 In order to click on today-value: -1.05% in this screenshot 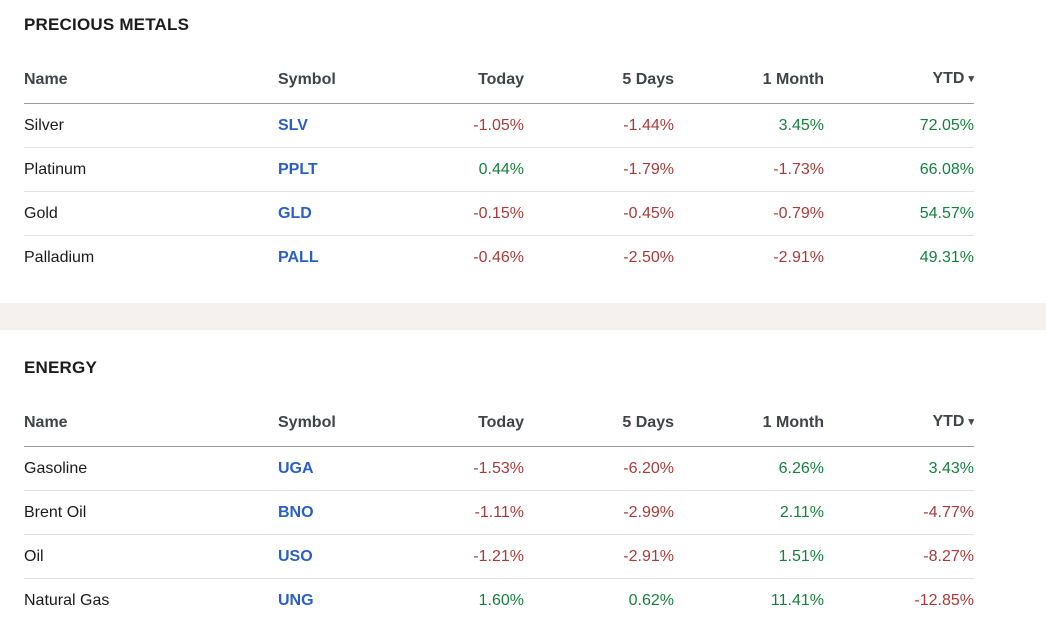, I will do `click(498, 125)`.